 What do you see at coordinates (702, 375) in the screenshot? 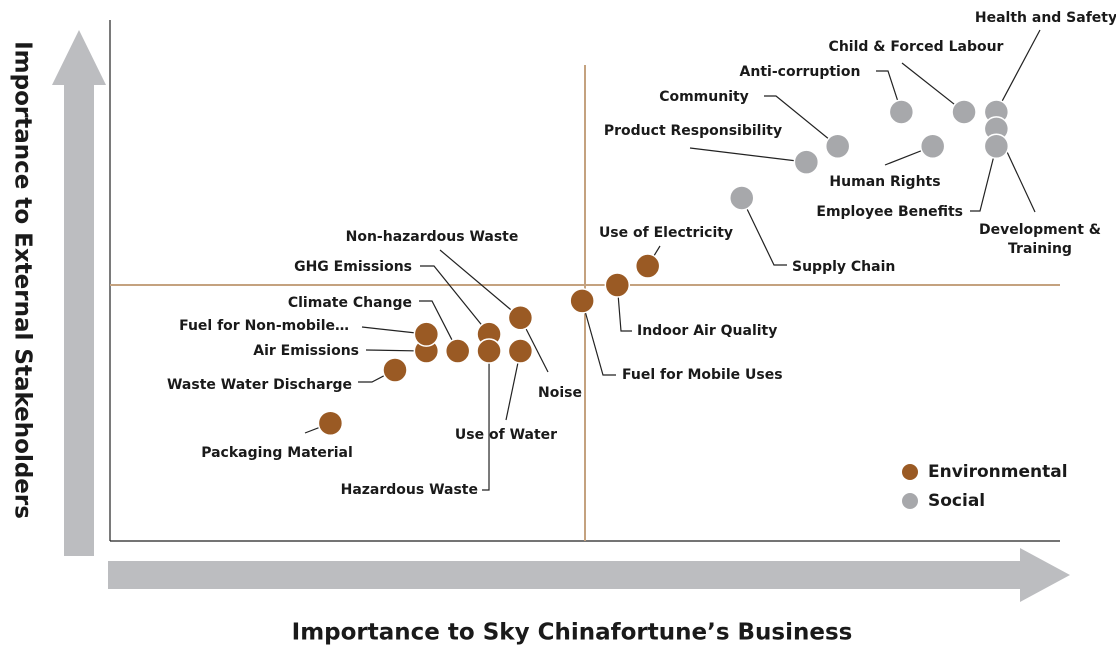
I see `point-label: Fuel for Mobile Uses` at bounding box center [702, 375].